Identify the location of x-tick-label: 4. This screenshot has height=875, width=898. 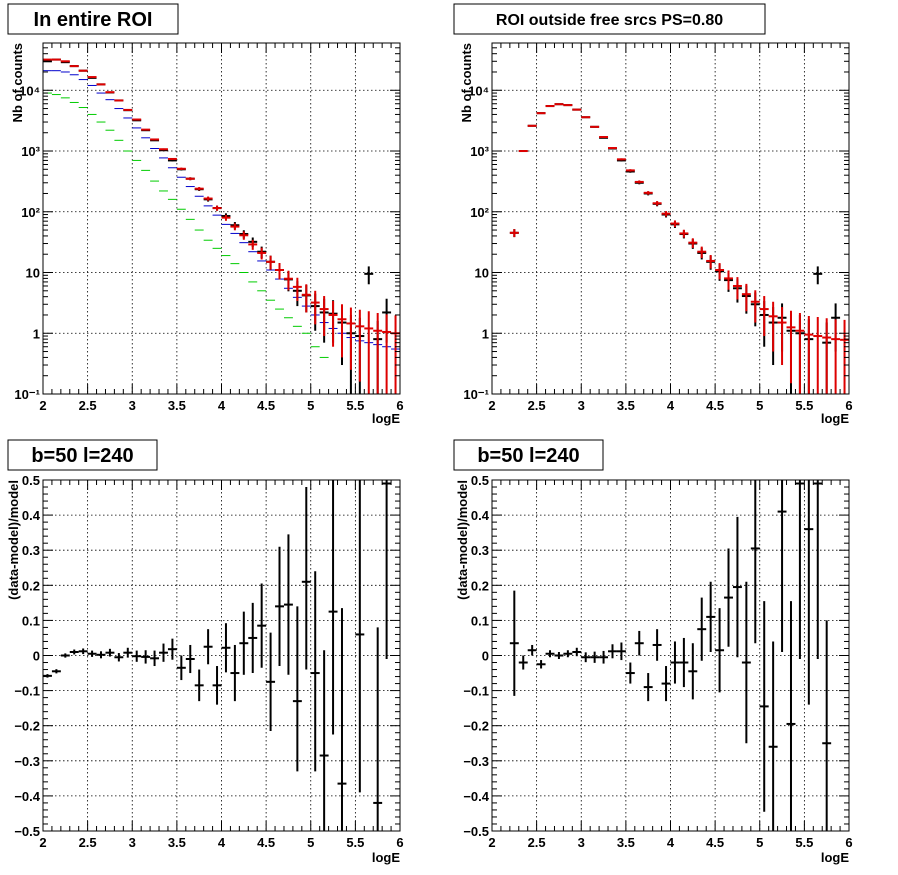
(671, 842).